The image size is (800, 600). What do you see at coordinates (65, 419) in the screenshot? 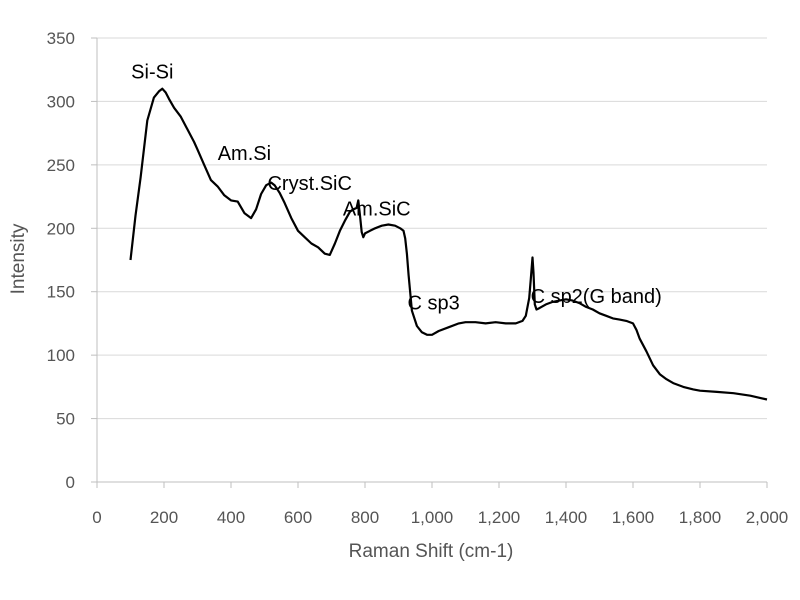
I see `y-tick-label: 50` at bounding box center [65, 419].